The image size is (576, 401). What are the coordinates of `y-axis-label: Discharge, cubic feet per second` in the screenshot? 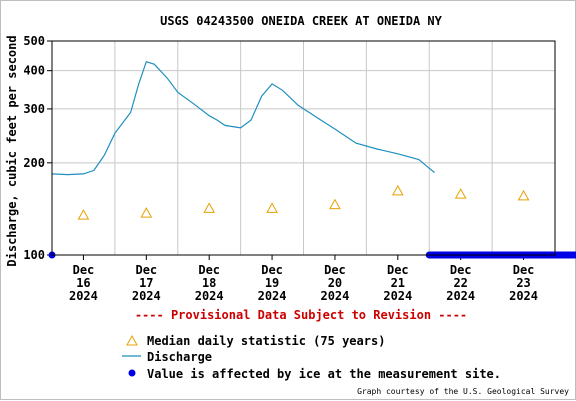 It's located at (12, 150).